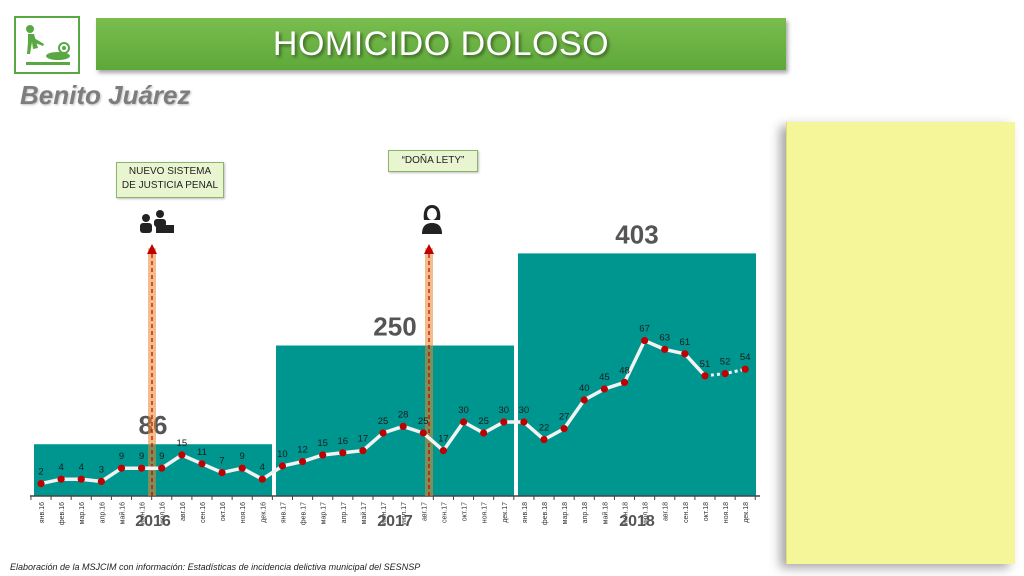 This screenshot has height=576, width=1024. What do you see at coordinates (243, 512) in the screenshot?
I see `month-tick-label: ноя.16` at bounding box center [243, 512].